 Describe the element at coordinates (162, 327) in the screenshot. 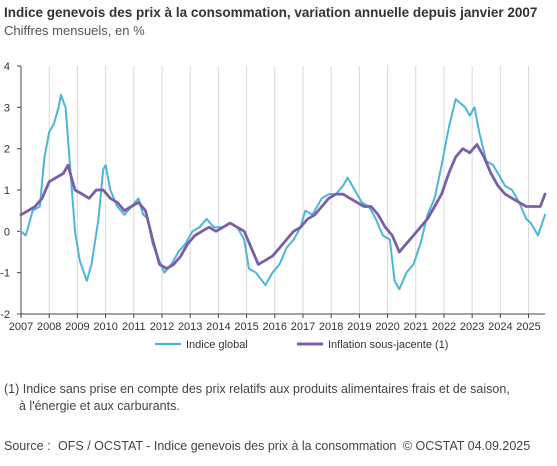

I see `x-tick-label-2012: 2012` at that location.